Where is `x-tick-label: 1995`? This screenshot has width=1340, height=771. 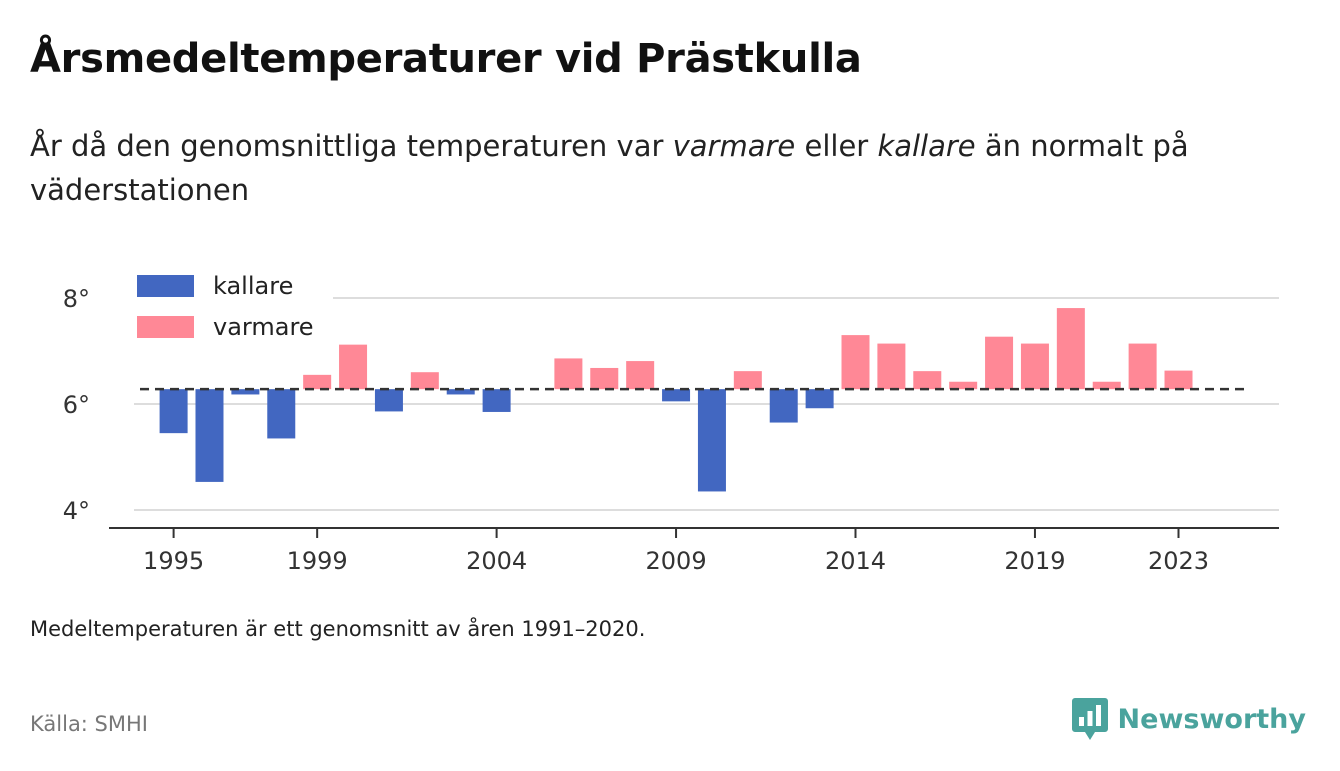 x-tick-label: 1995 is located at coordinates (173, 561).